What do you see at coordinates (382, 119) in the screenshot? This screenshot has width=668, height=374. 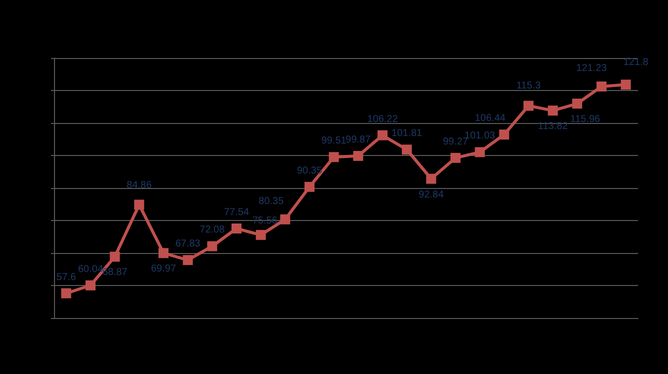 I see `data-label: 106.22` at bounding box center [382, 119].